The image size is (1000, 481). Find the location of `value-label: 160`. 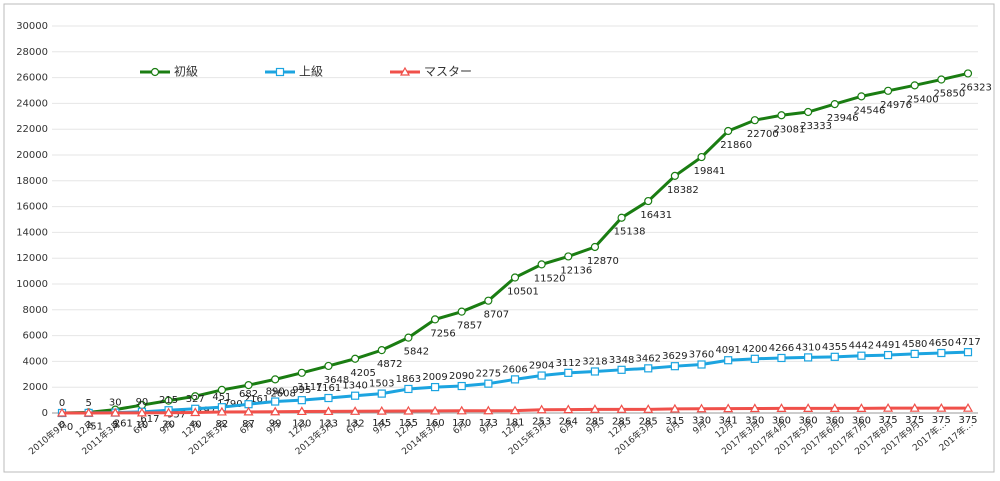

value-label: 160 is located at coordinates (435, 423).